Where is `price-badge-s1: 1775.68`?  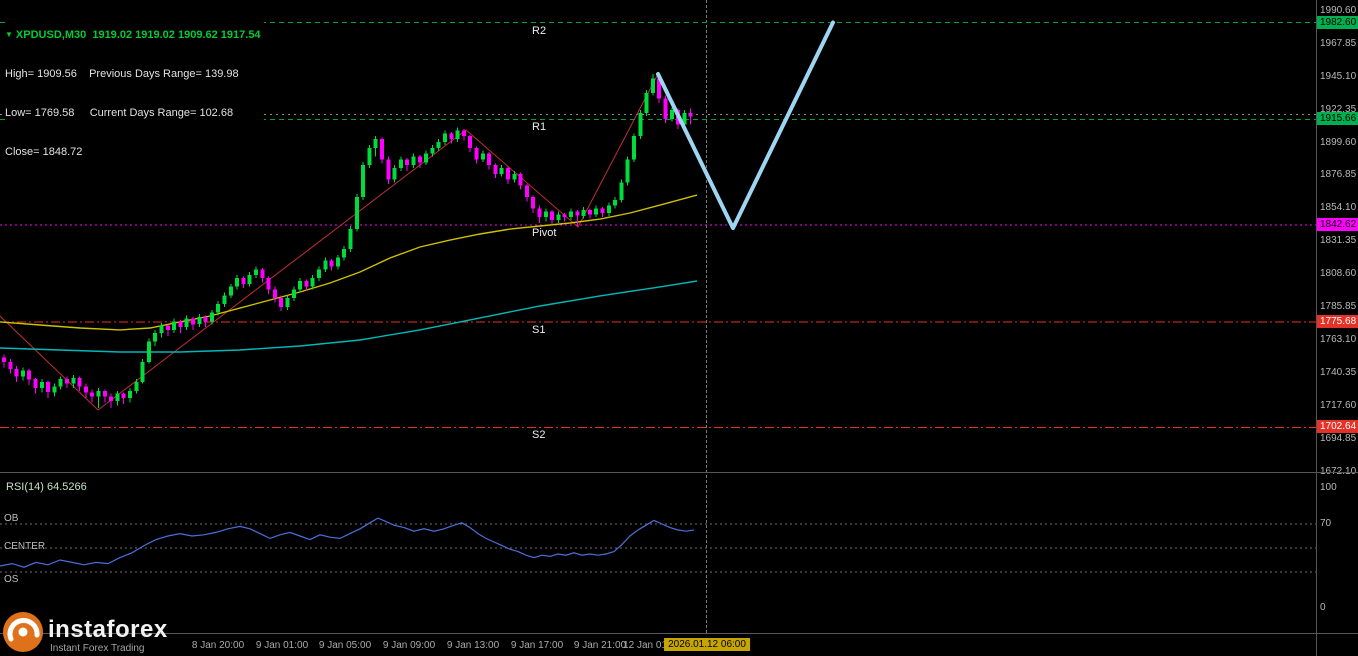
price-badge-s1: 1775.68 is located at coordinates (1337, 321).